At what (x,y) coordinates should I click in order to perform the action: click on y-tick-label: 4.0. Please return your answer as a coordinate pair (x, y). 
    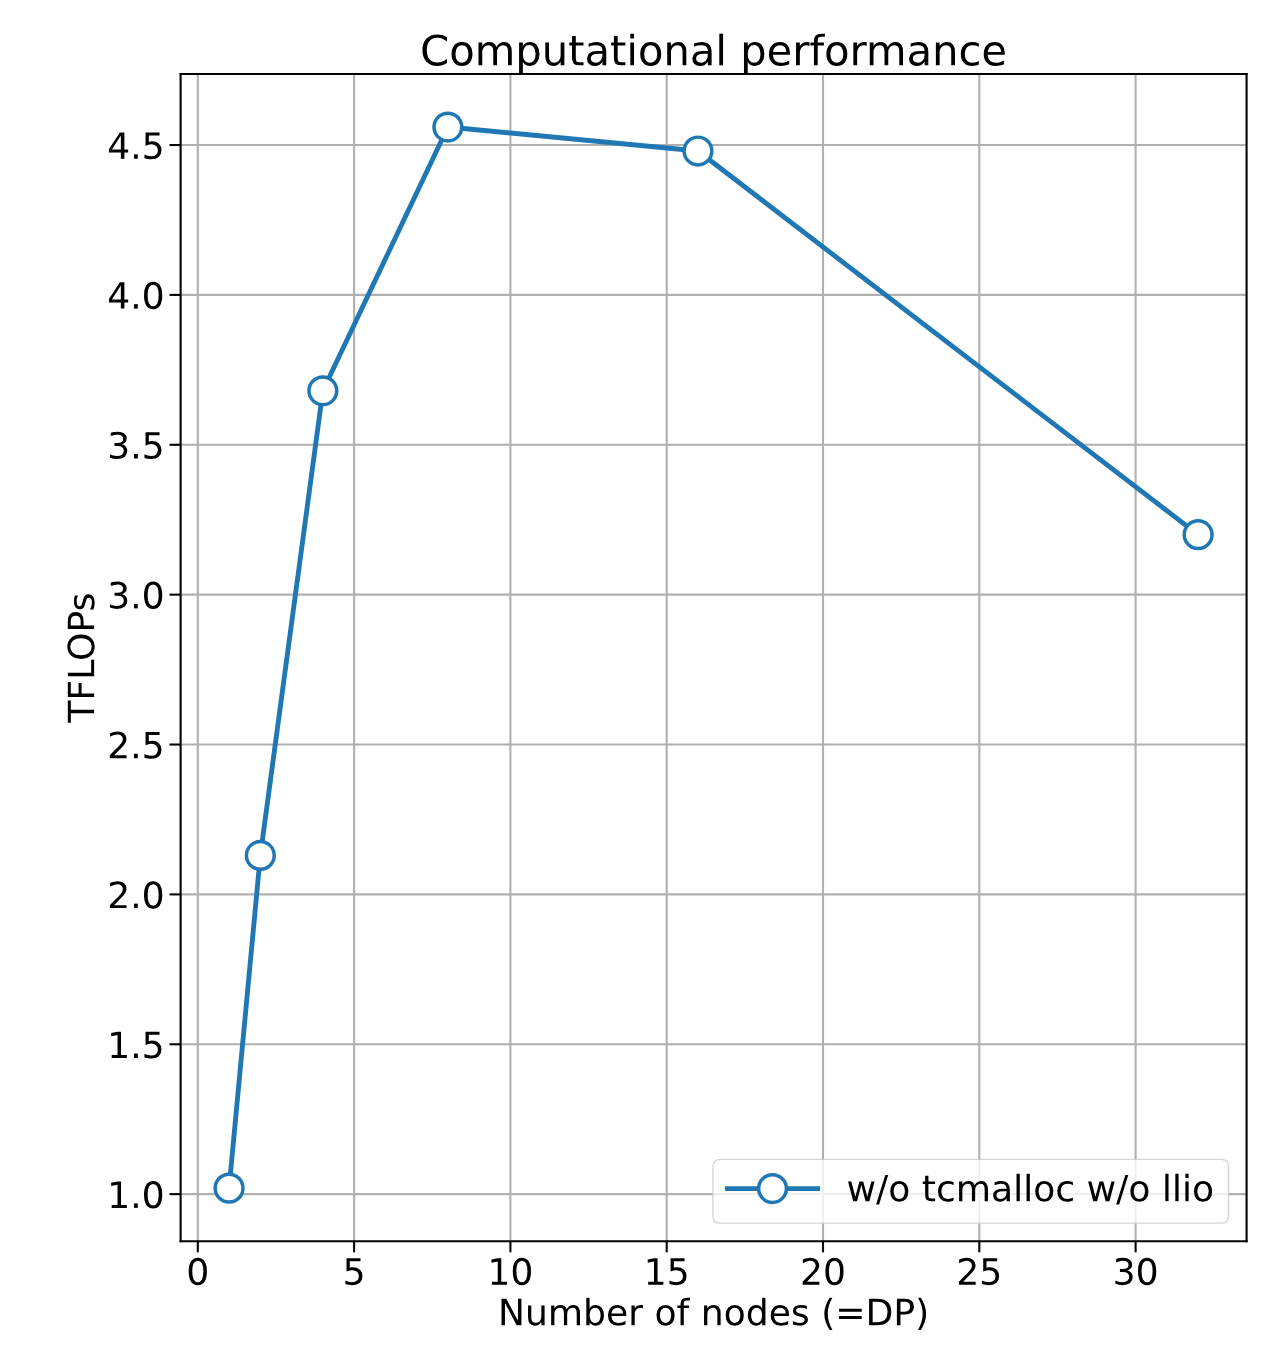
    Looking at the image, I should click on (135, 295).